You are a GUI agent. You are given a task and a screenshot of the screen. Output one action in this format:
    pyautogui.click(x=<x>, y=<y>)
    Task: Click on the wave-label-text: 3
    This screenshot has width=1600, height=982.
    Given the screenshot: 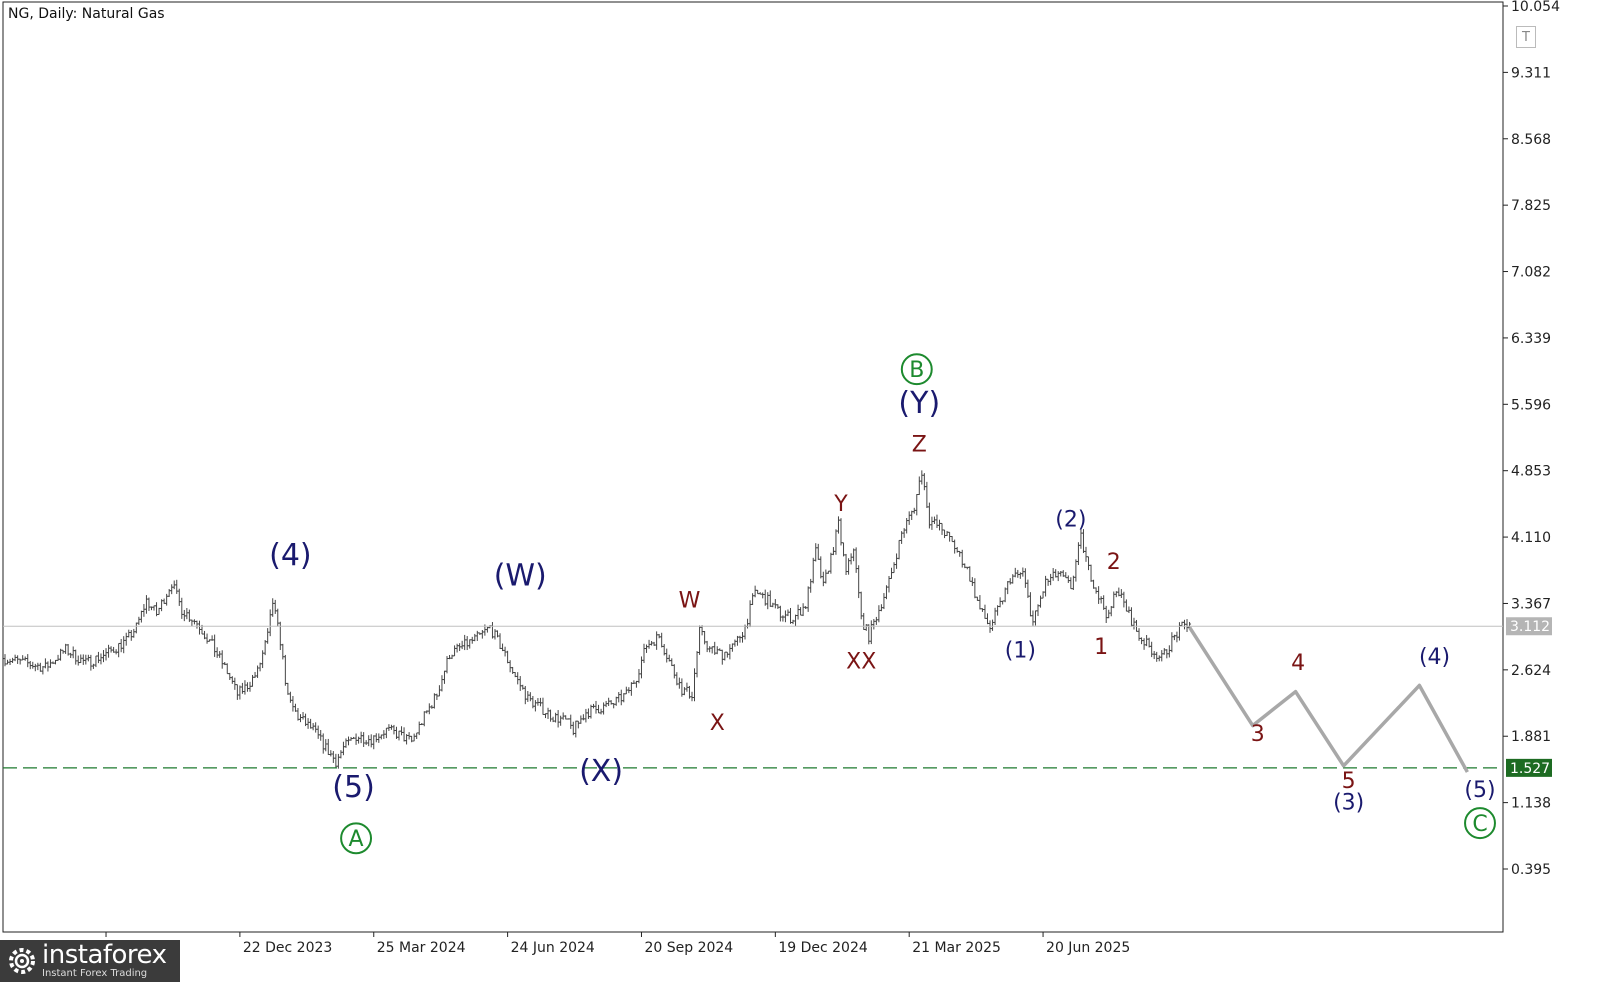 What is the action you would take?
    pyautogui.click(x=1258, y=734)
    